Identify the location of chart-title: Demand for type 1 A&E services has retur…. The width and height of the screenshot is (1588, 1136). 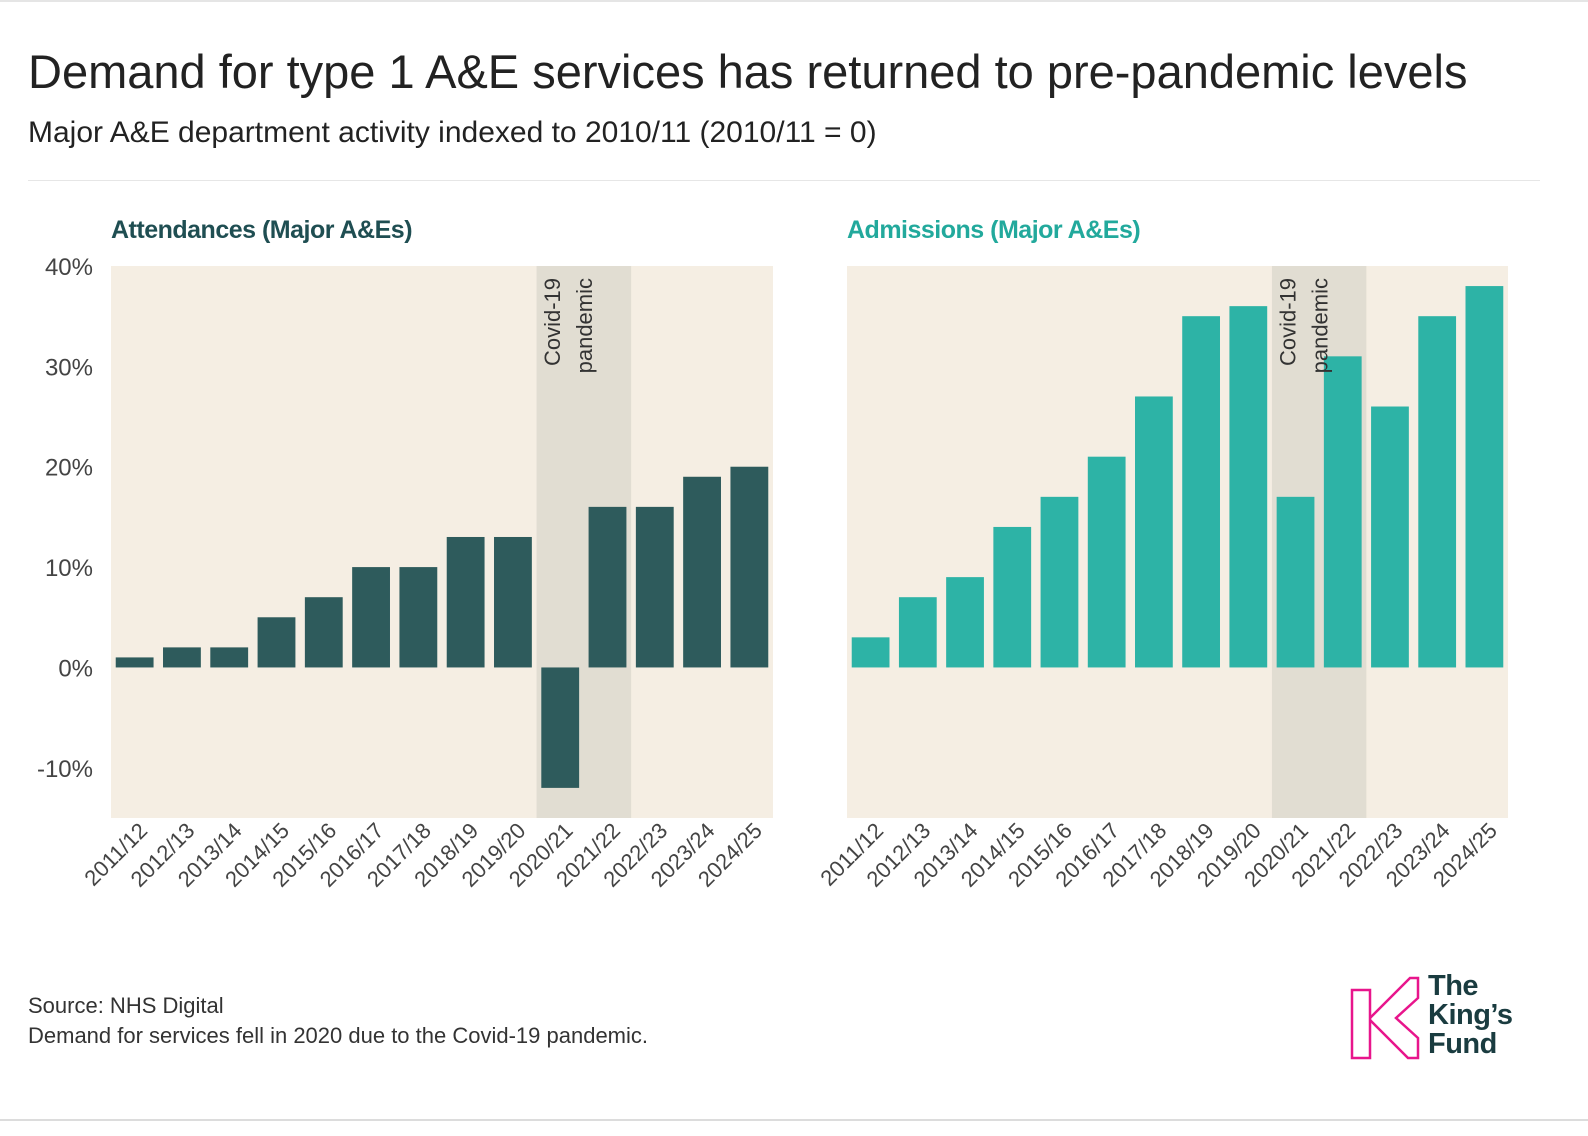
(748, 71).